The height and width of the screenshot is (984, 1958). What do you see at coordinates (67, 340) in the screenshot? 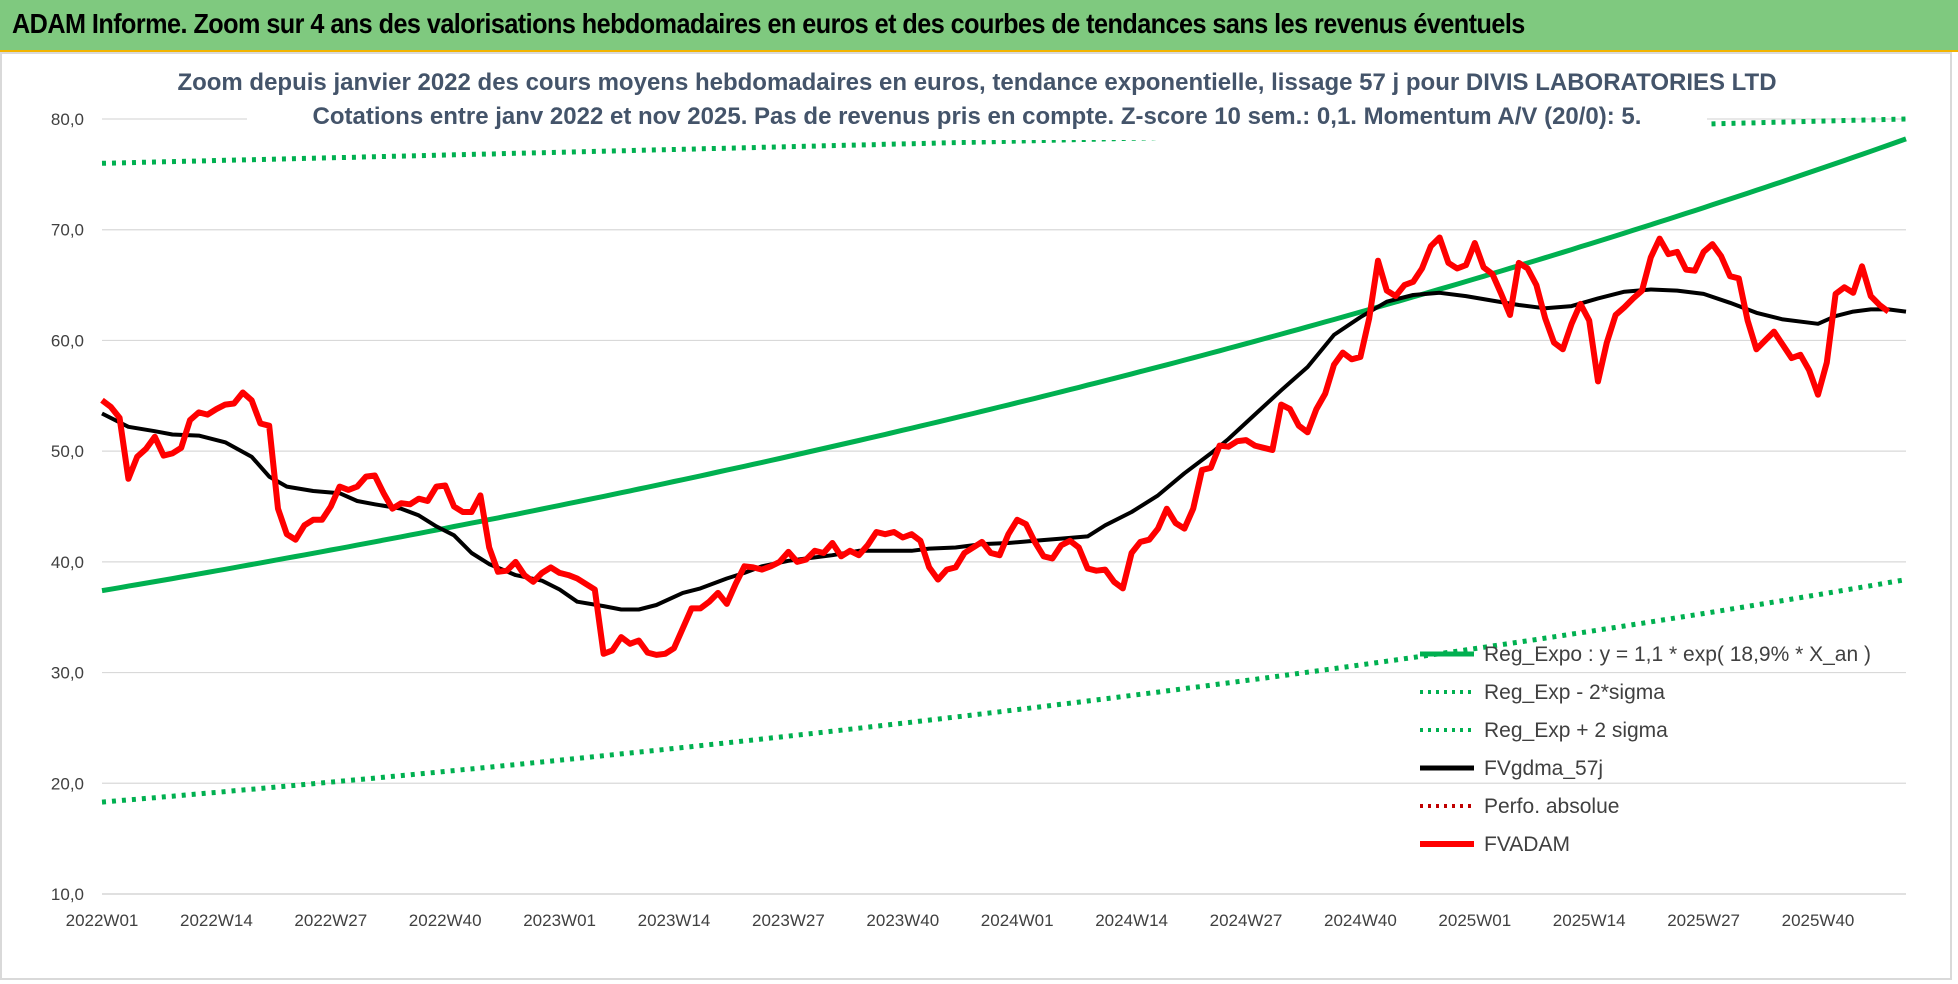
I see `y-tick-label: 60,0` at bounding box center [67, 340].